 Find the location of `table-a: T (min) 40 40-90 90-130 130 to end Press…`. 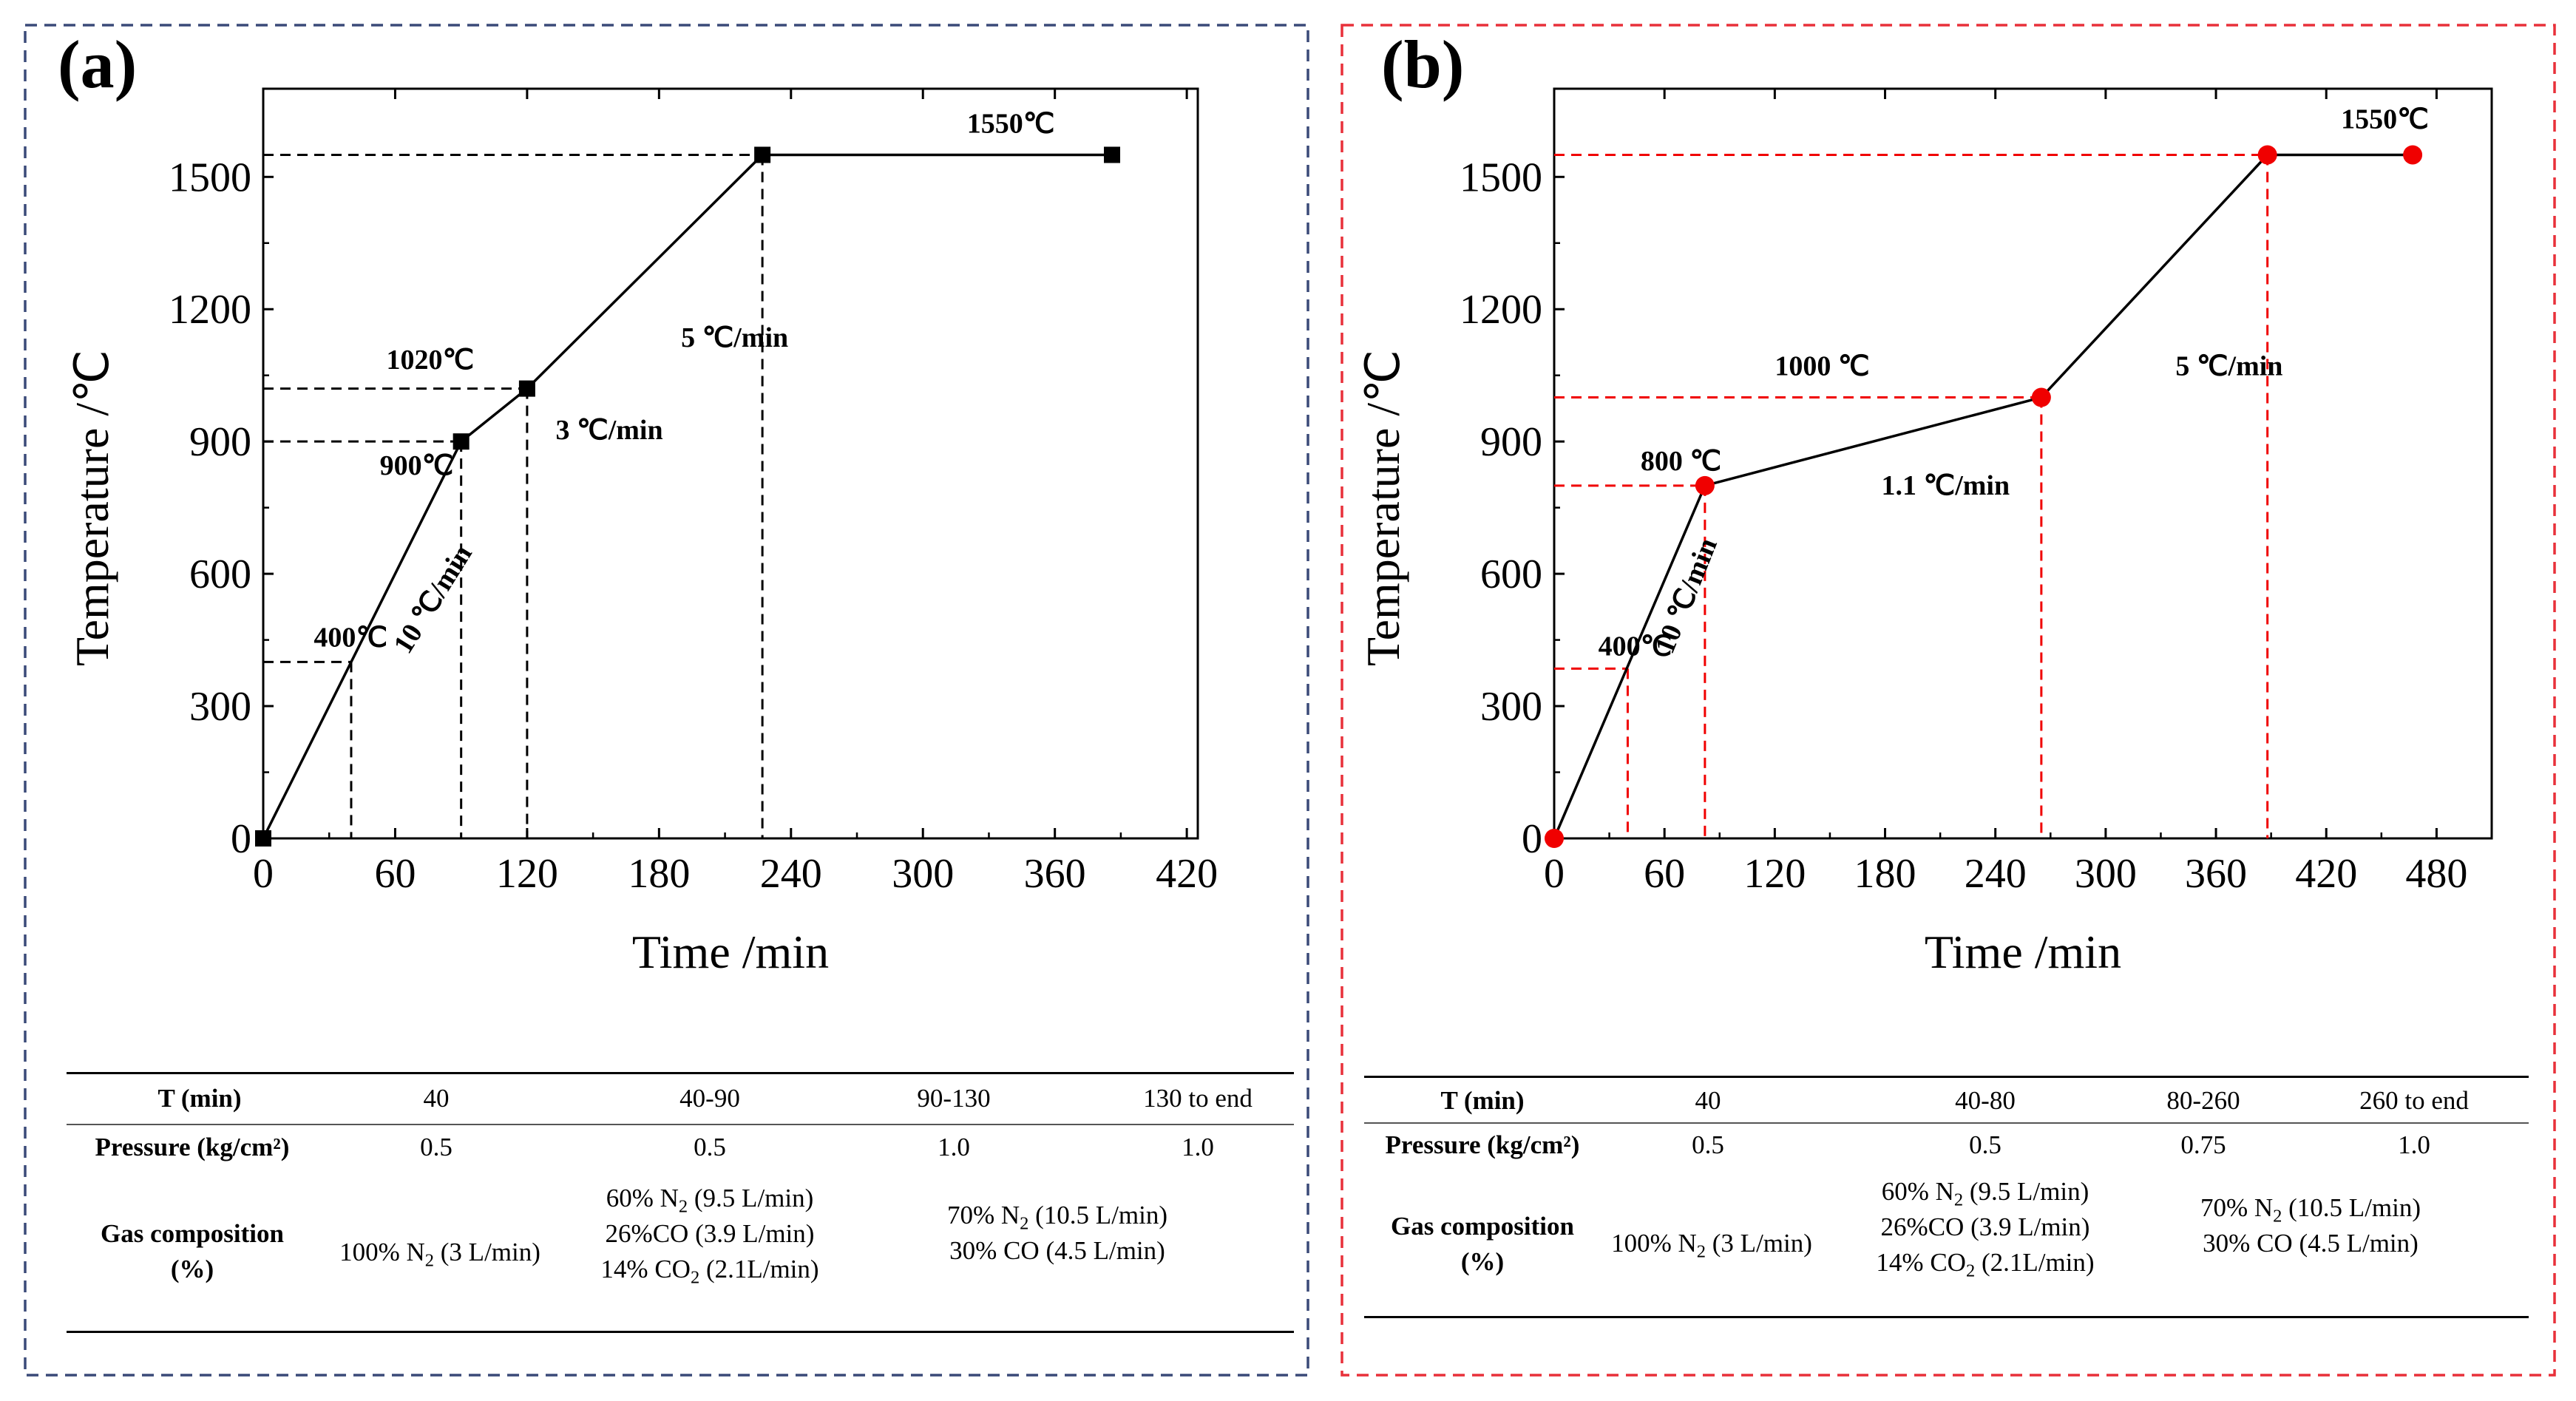

table-a: T (min) 40 40-90 90-130 130 to end Press… is located at coordinates (680, 1205).